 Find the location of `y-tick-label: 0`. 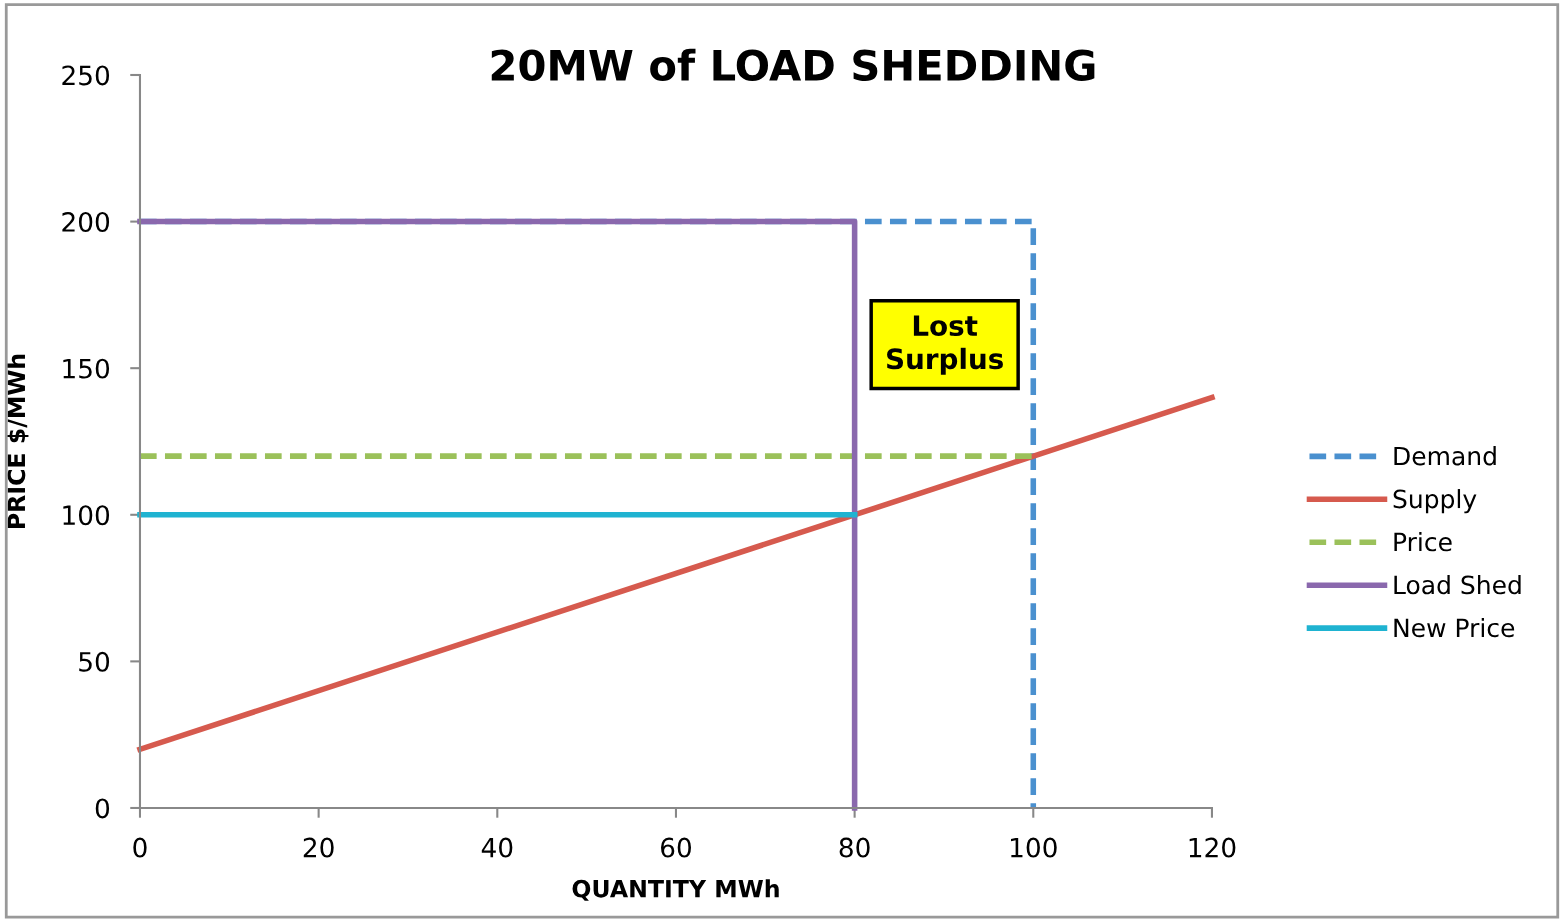

y-tick-label: 0 is located at coordinates (102, 808).